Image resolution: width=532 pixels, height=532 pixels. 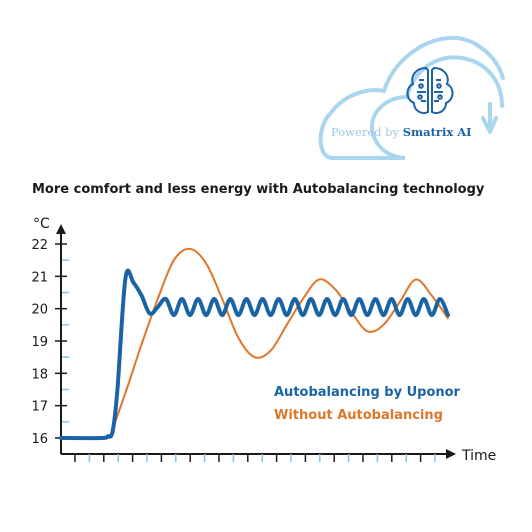 What do you see at coordinates (39, 245) in the screenshot?
I see `y-tick-label: 22` at bounding box center [39, 245].